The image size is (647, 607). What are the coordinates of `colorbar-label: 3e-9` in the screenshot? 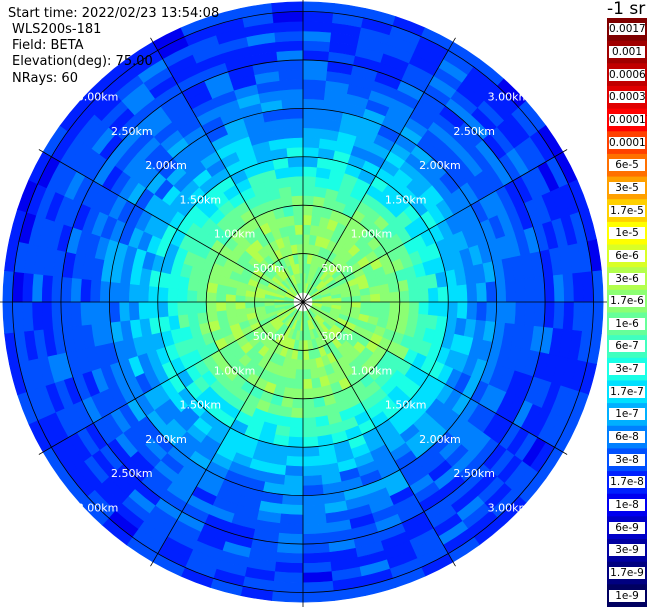 It's located at (627, 550).